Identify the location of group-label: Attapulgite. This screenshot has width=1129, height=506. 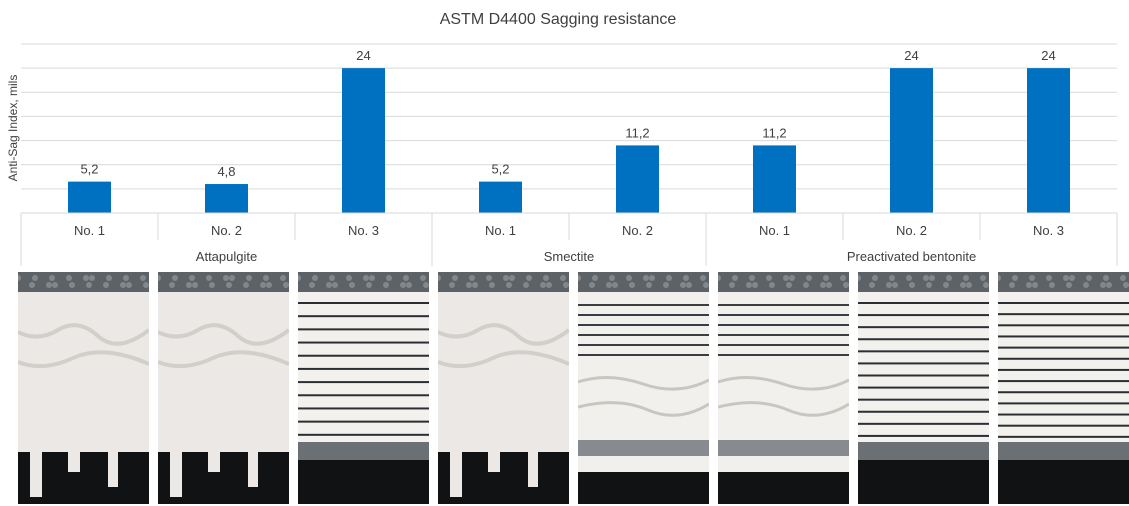
(226, 256).